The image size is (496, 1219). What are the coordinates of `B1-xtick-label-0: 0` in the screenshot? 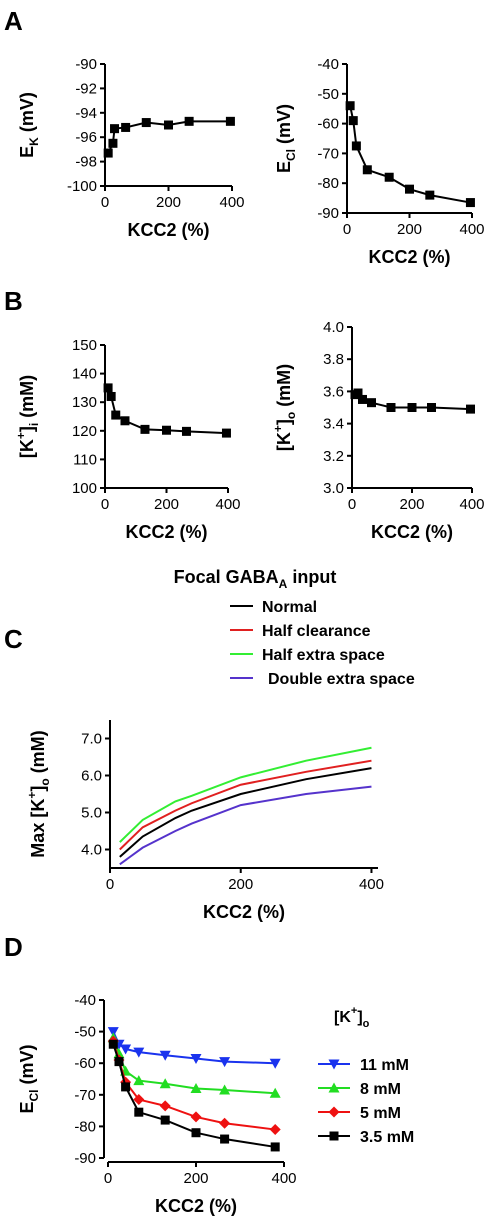 It's located at (105, 504).